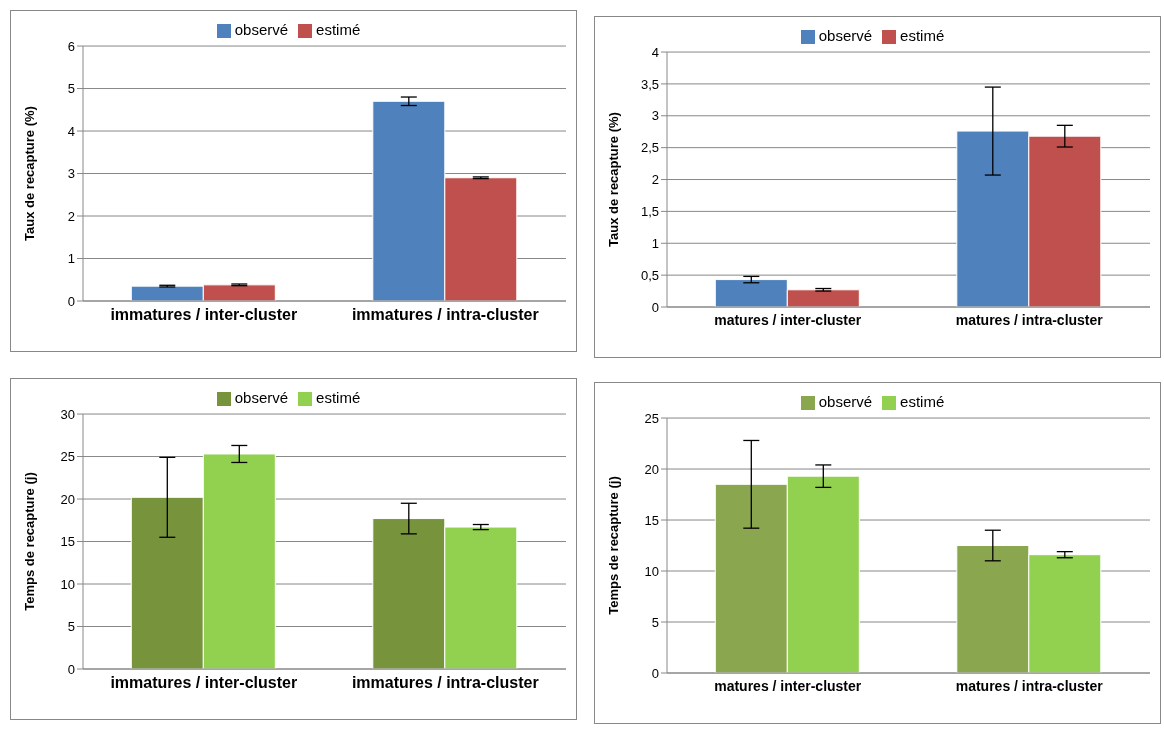 The image size is (1164, 731). What do you see at coordinates (649, 84) in the screenshot?
I see `y-tick-label: 3,5` at bounding box center [649, 84].